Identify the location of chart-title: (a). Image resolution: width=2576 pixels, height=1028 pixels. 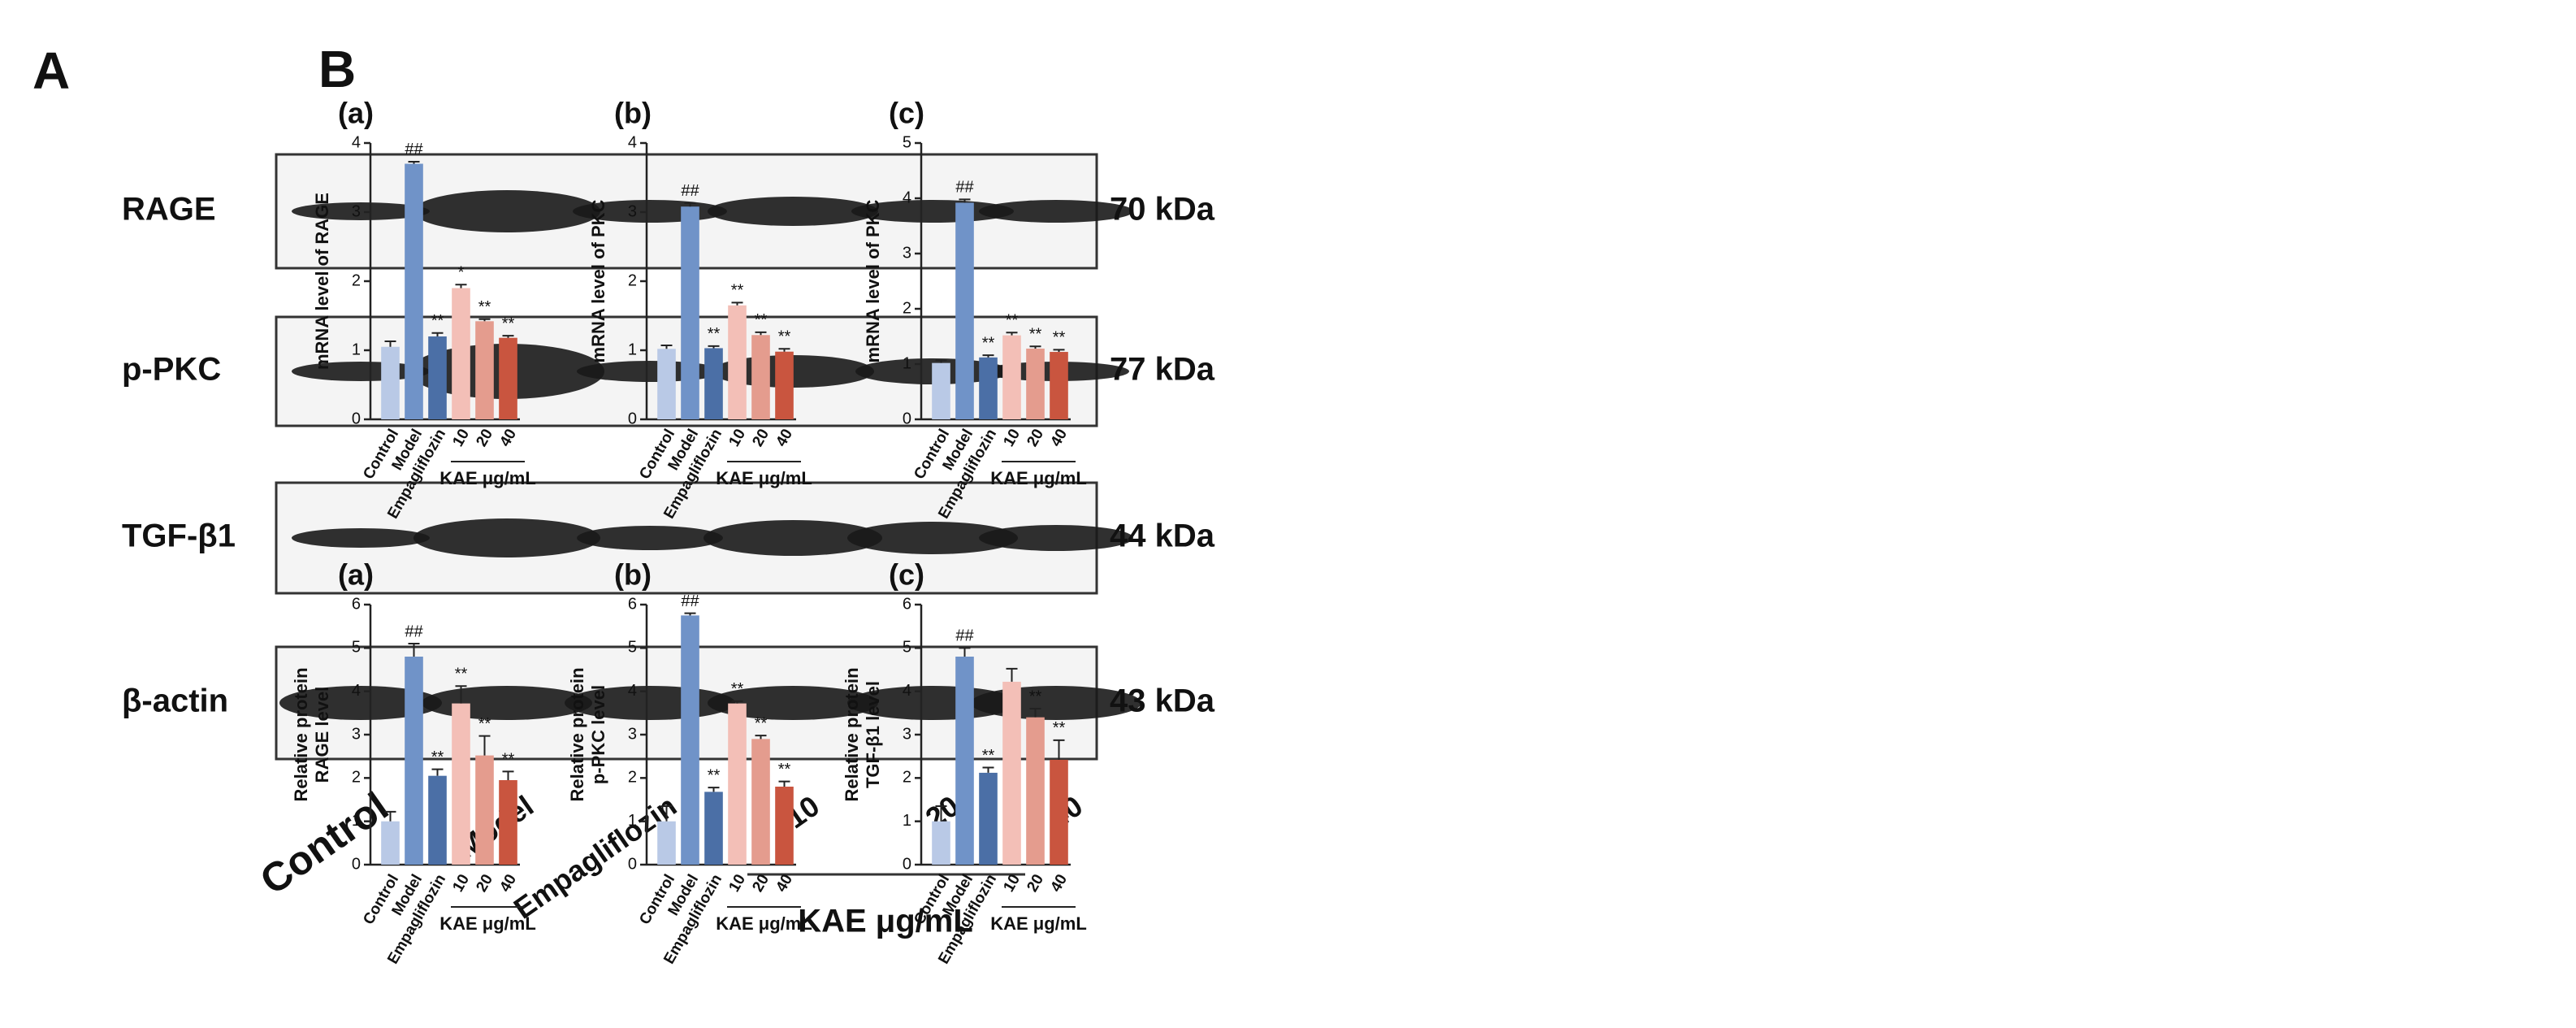
(356, 575).